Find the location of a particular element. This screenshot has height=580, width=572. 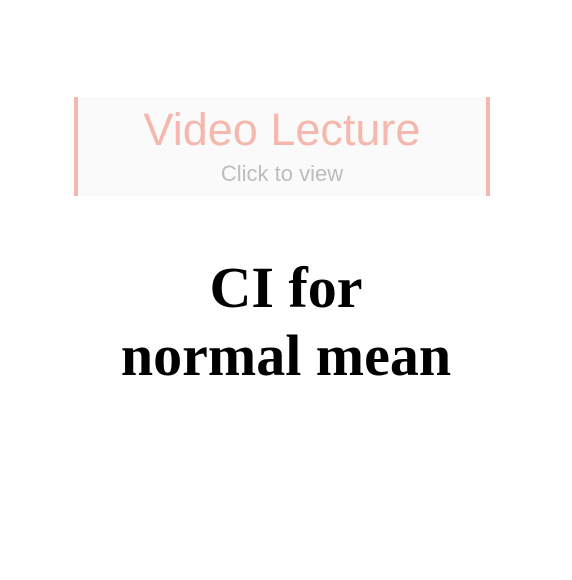

video-lecture-banner: Video Lecture Click to view is located at coordinates (282, 146).